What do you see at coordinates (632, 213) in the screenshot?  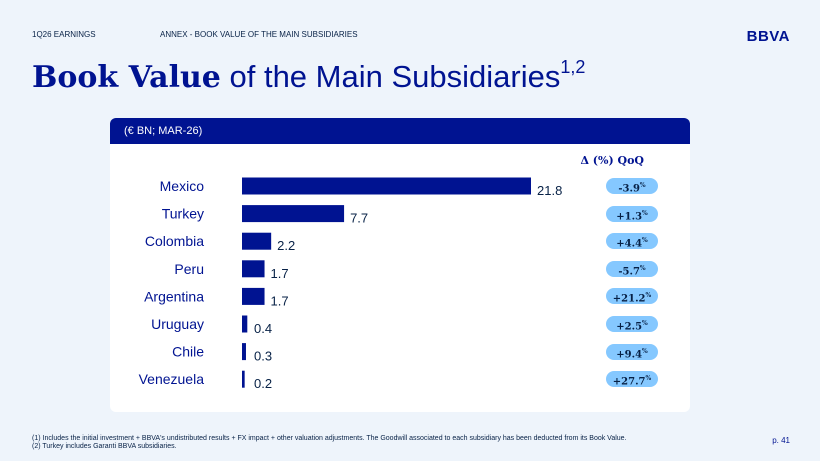 I see `qoq-pill-turkey: +1.3%` at bounding box center [632, 213].